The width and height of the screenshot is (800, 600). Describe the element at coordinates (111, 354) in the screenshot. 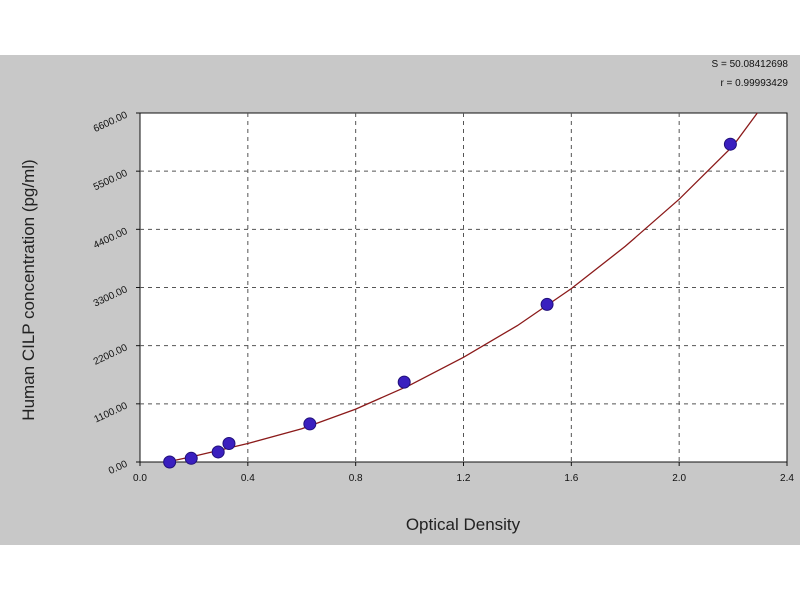

I see `y-tick-label: 2200.00` at that location.